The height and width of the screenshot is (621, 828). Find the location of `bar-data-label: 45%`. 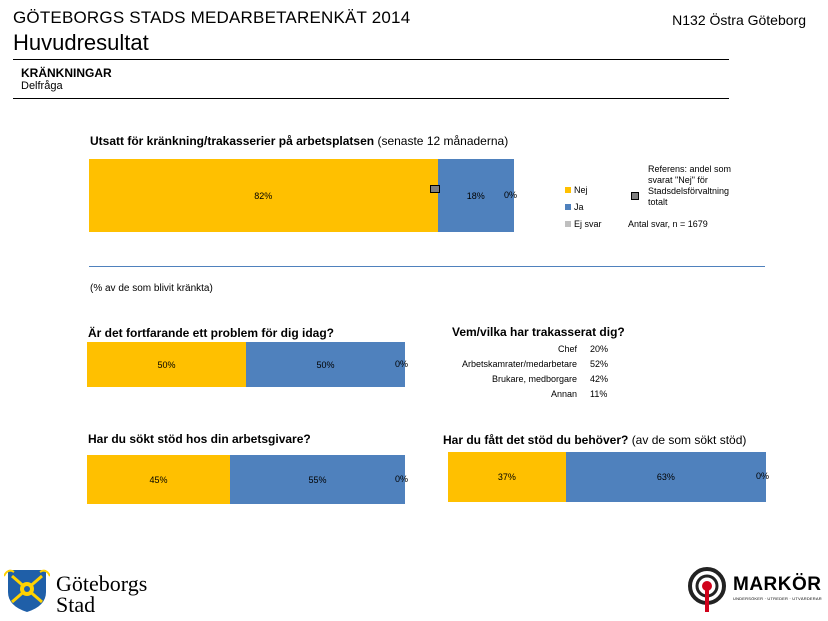

bar-data-label: 45% is located at coordinates (158, 479).